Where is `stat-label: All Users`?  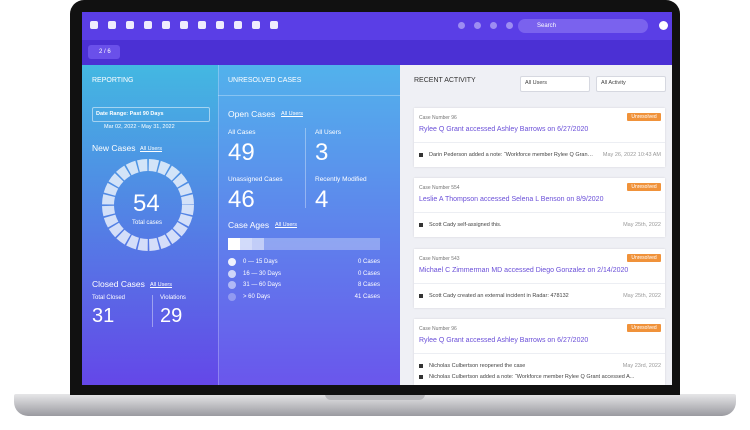 stat-label: All Users is located at coordinates (328, 132).